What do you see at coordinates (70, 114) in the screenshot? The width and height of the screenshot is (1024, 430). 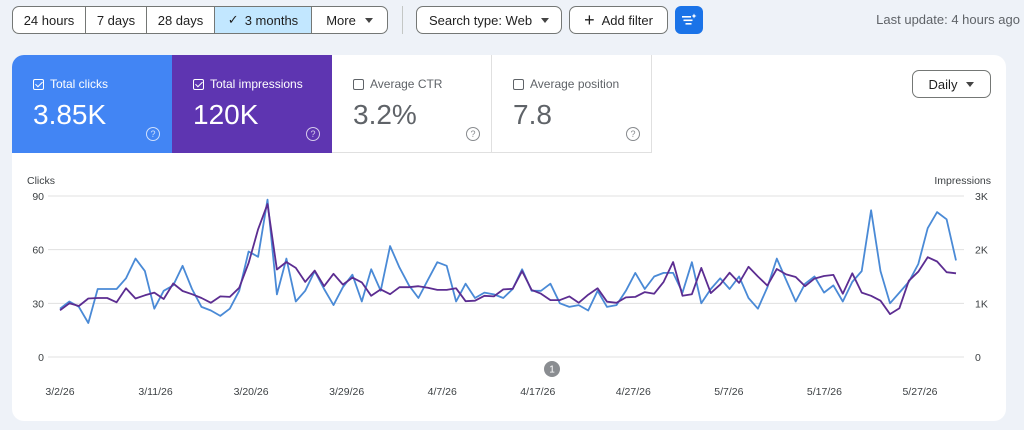 I see `metric-value: 3.85K` at bounding box center [70, 114].